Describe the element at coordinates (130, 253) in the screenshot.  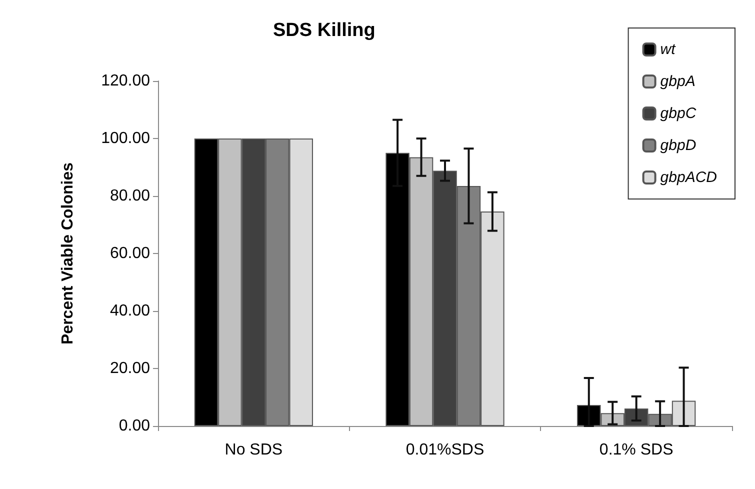
I see `y-tick-label: 60.00` at that location.